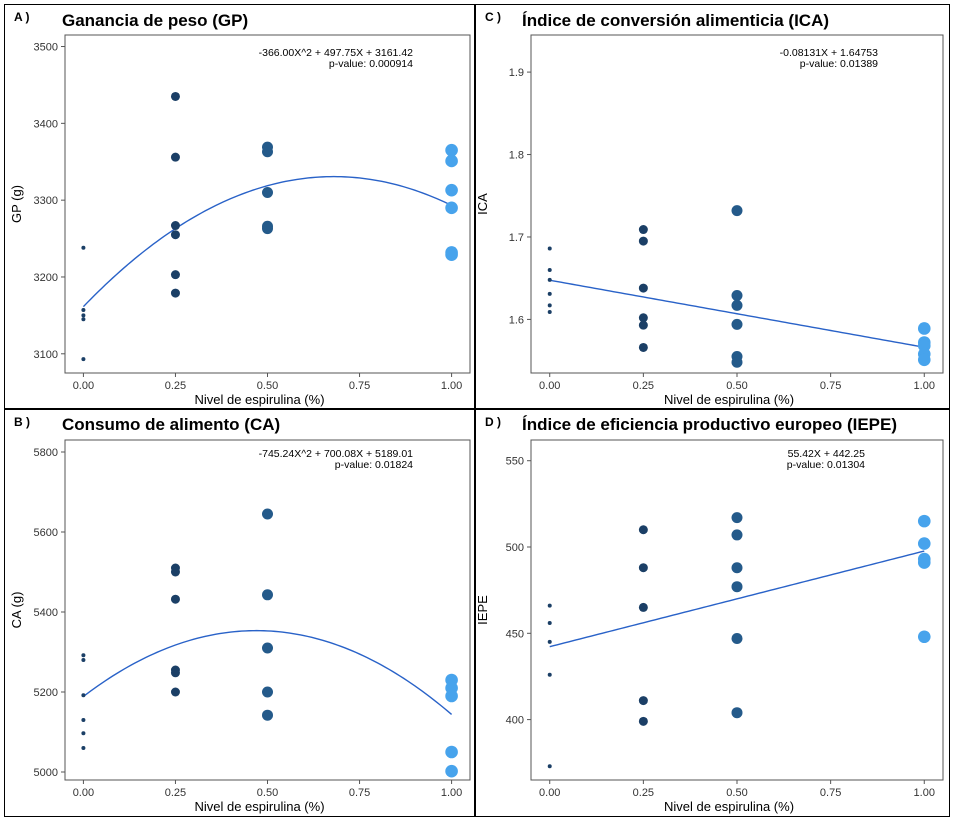  I want to click on chart-title-b: Consumo de alimento (CA), so click(171, 424).